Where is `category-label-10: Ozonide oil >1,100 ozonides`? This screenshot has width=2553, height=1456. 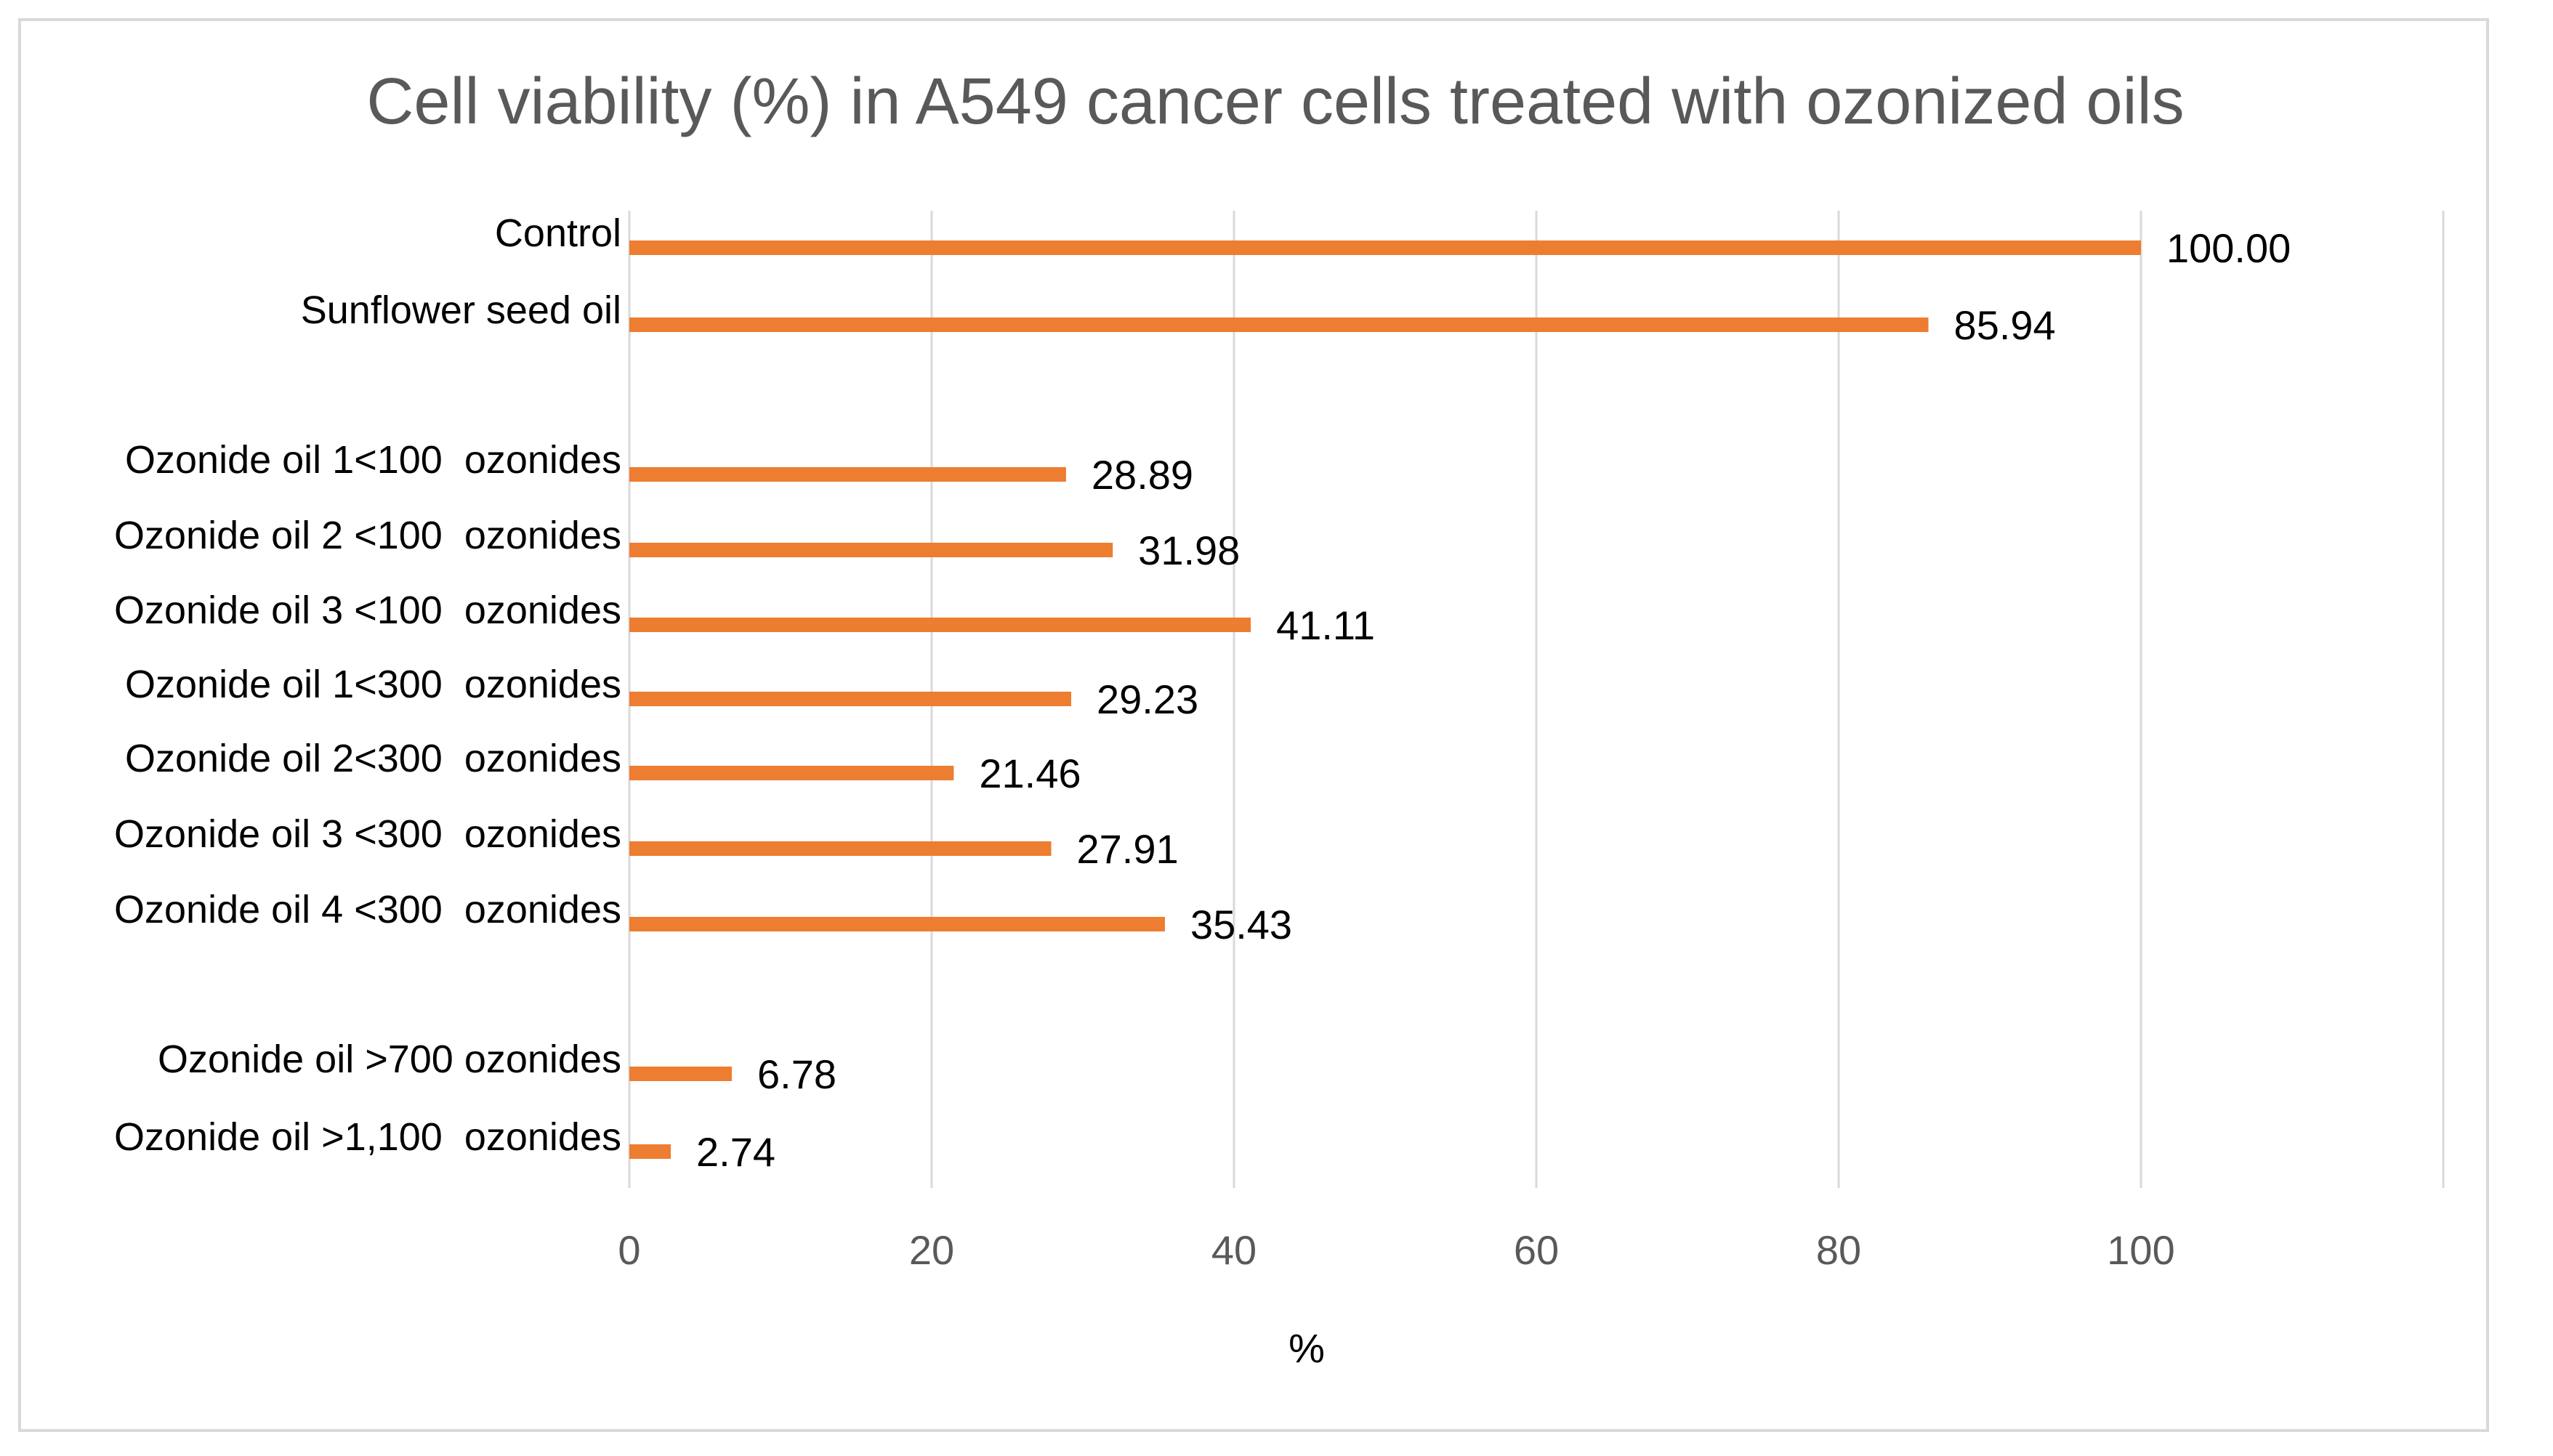 category-label-10: Ozonide oil >1,100 ozonides is located at coordinates (367, 1137).